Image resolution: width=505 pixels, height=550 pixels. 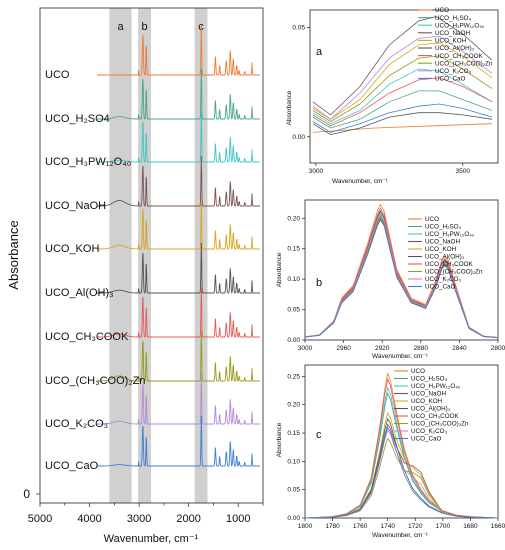 What do you see at coordinates (76, 424) in the screenshot?
I see `main-label-uco-k2co3: UCO_K₂CO₃` at bounding box center [76, 424].